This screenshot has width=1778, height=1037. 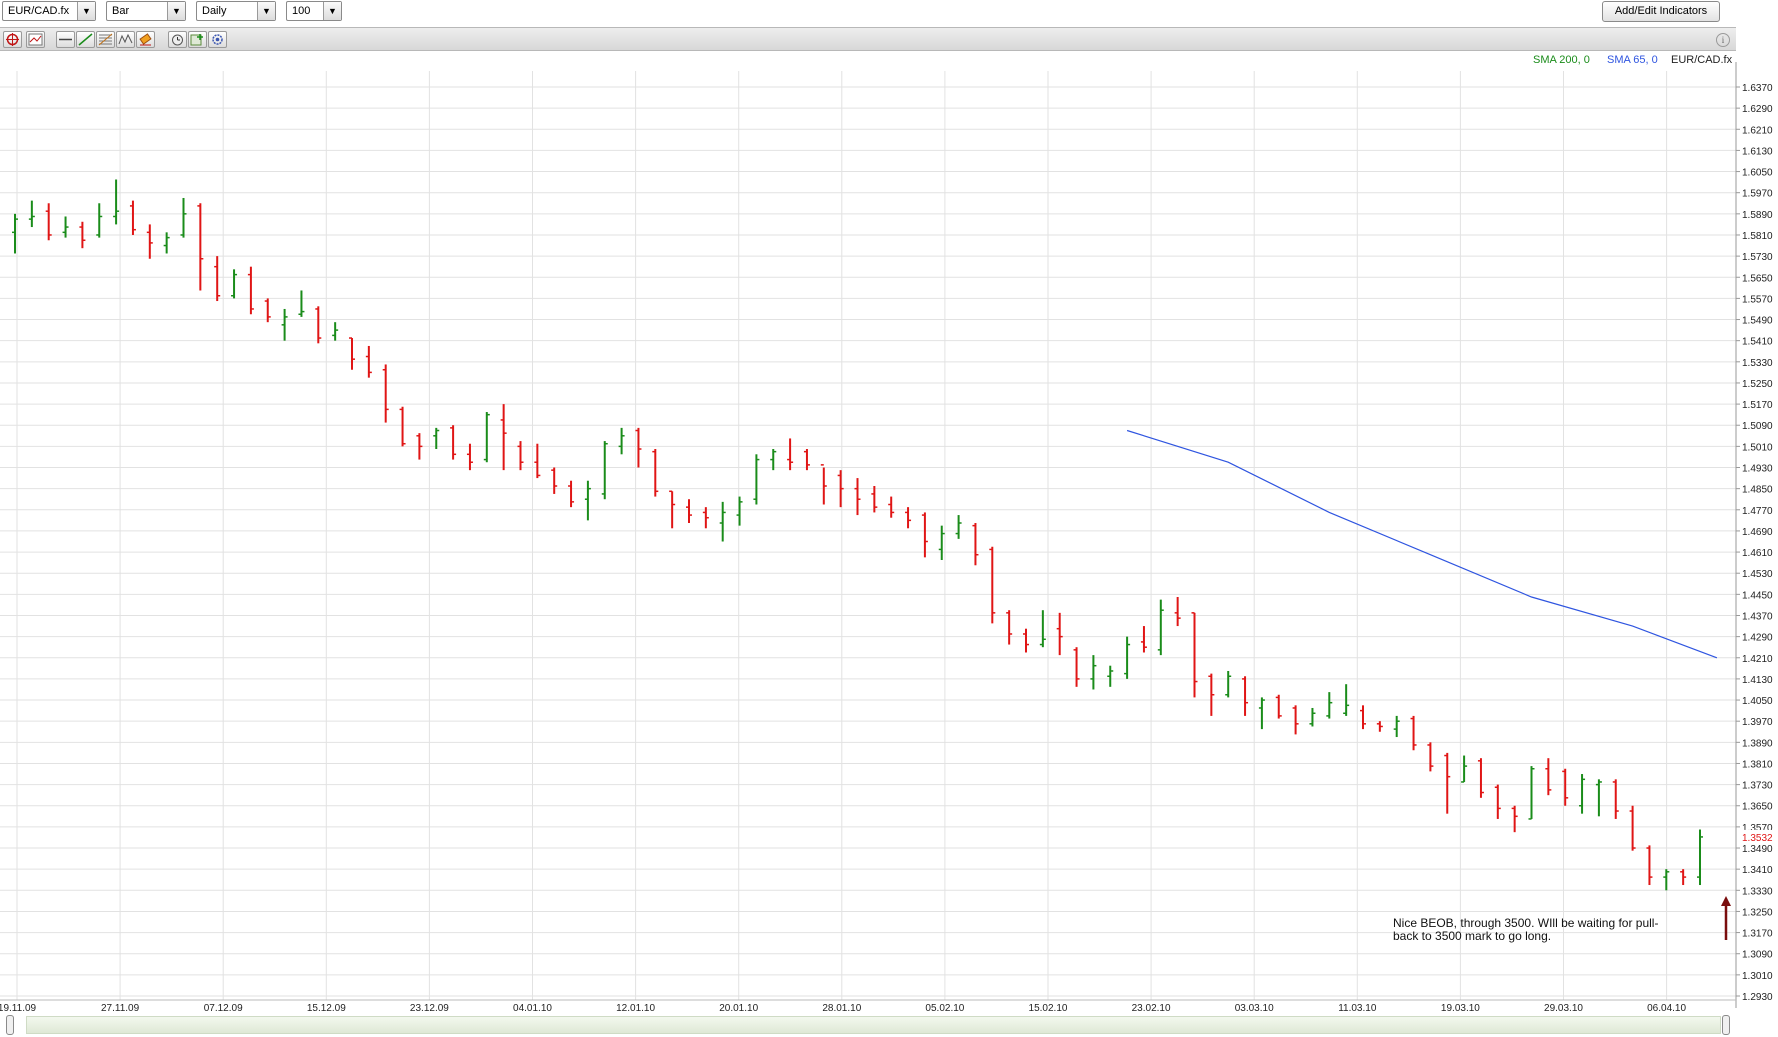 What do you see at coordinates (217, 39) in the screenshot?
I see `settings-icon` at bounding box center [217, 39].